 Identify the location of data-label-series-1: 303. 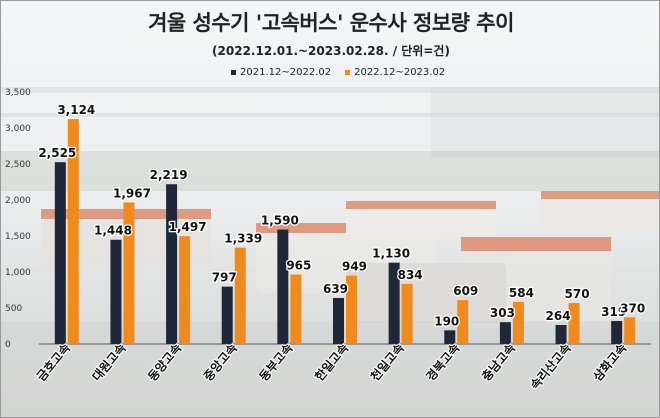
(502, 313).